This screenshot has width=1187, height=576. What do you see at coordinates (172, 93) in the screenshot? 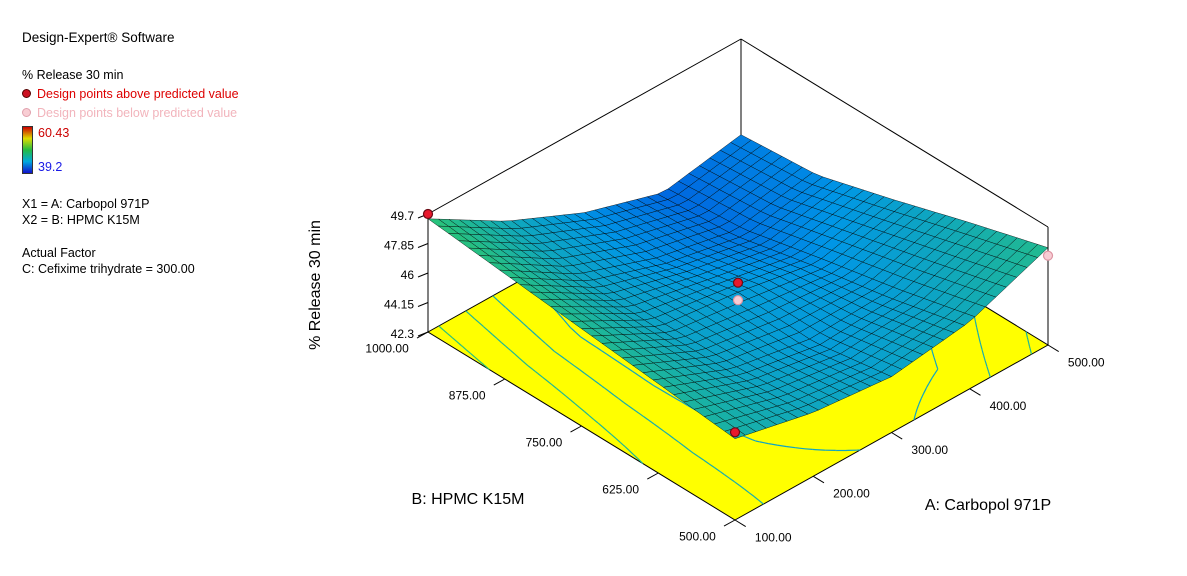
I see `legend-above-row: Design points above predicted value` at bounding box center [172, 93].